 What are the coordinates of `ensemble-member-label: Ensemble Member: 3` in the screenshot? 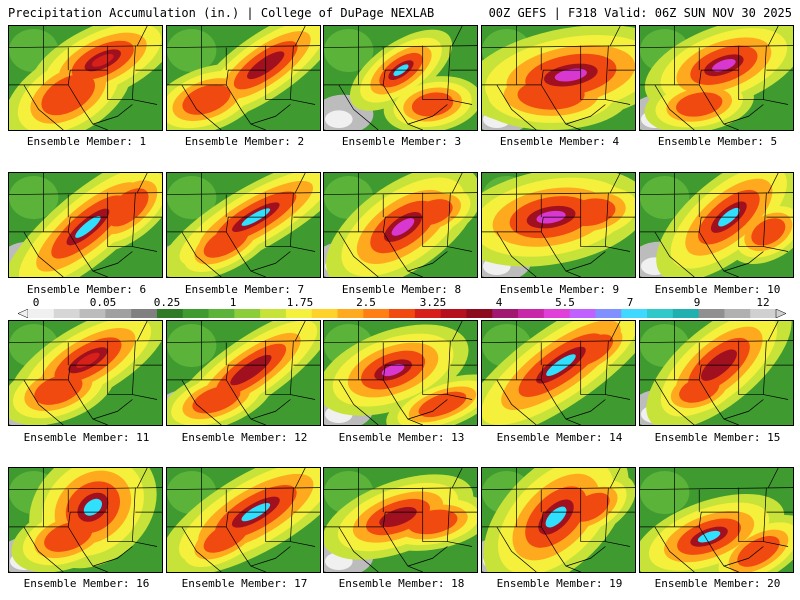 It's located at (401, 141).